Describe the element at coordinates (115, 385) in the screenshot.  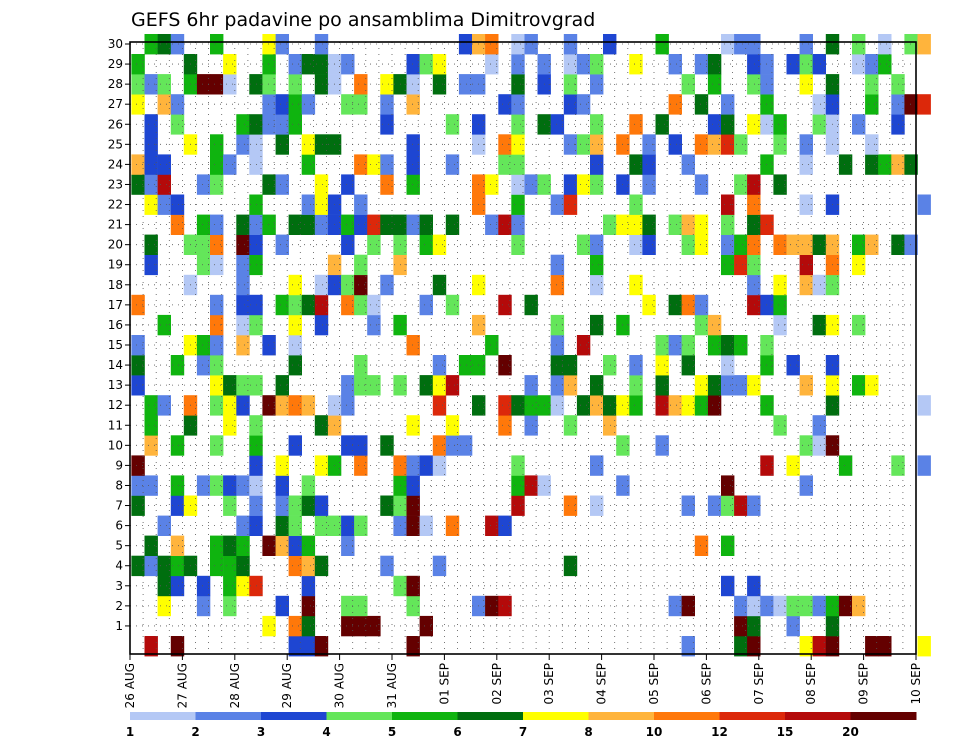
I see `y-tick-label: 13` at that location.